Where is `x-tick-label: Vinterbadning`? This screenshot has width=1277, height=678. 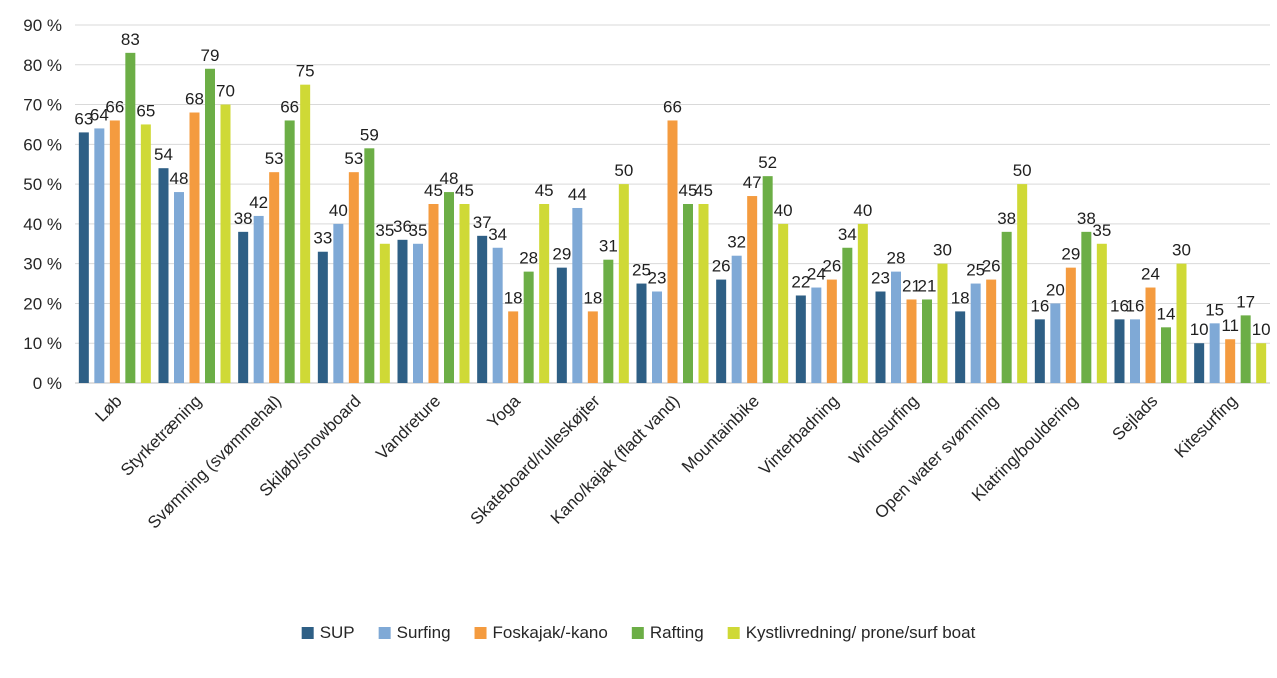 x-tick-label: Vinterbadning is located at coordinates (798, 434).